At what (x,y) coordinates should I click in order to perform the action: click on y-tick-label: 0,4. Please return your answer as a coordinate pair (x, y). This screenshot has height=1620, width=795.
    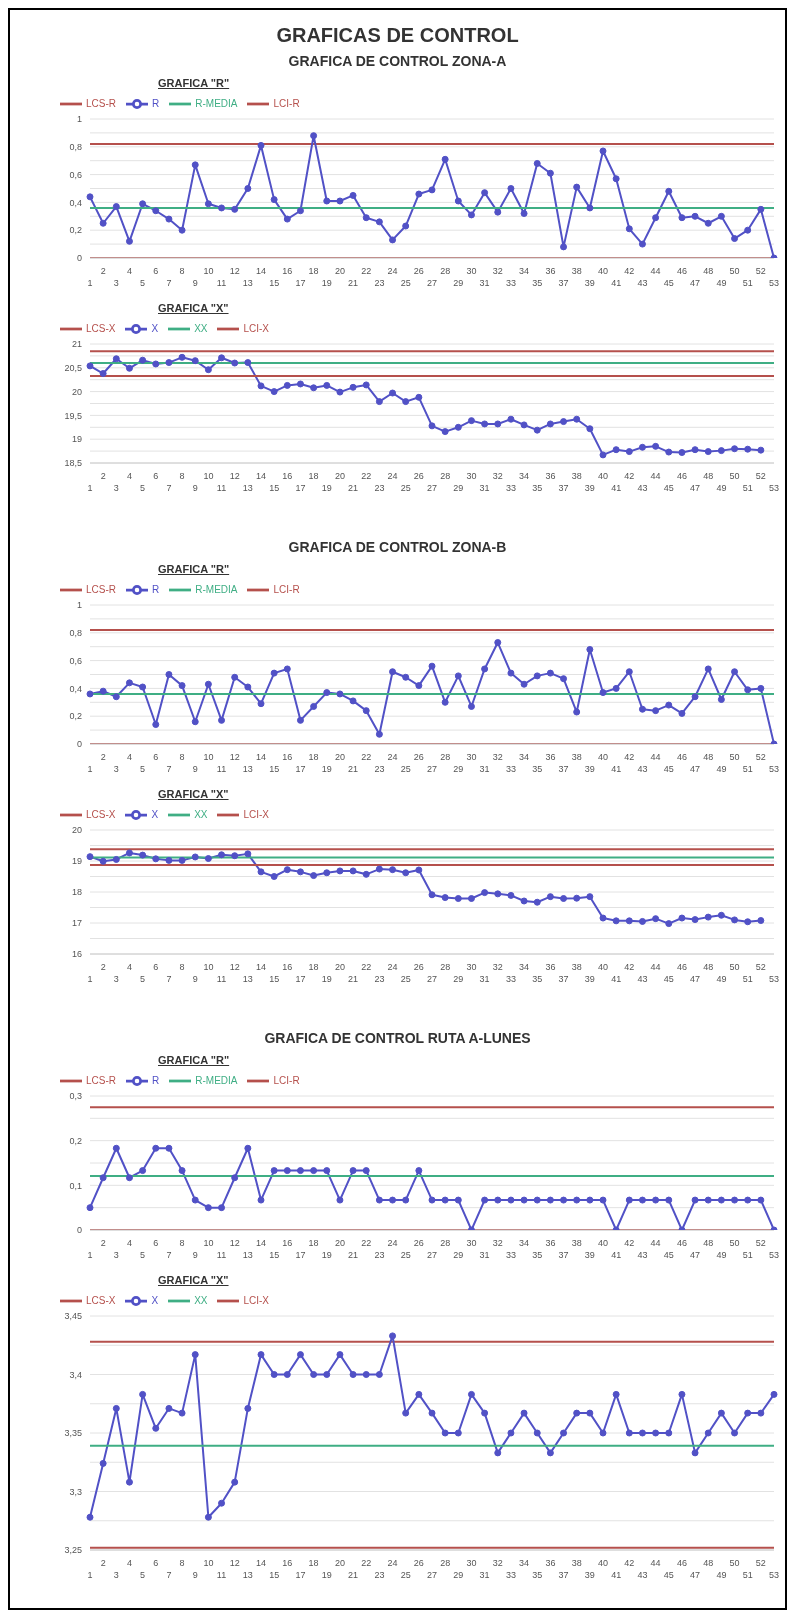
    Looking at the image, I should click on (75, 688).